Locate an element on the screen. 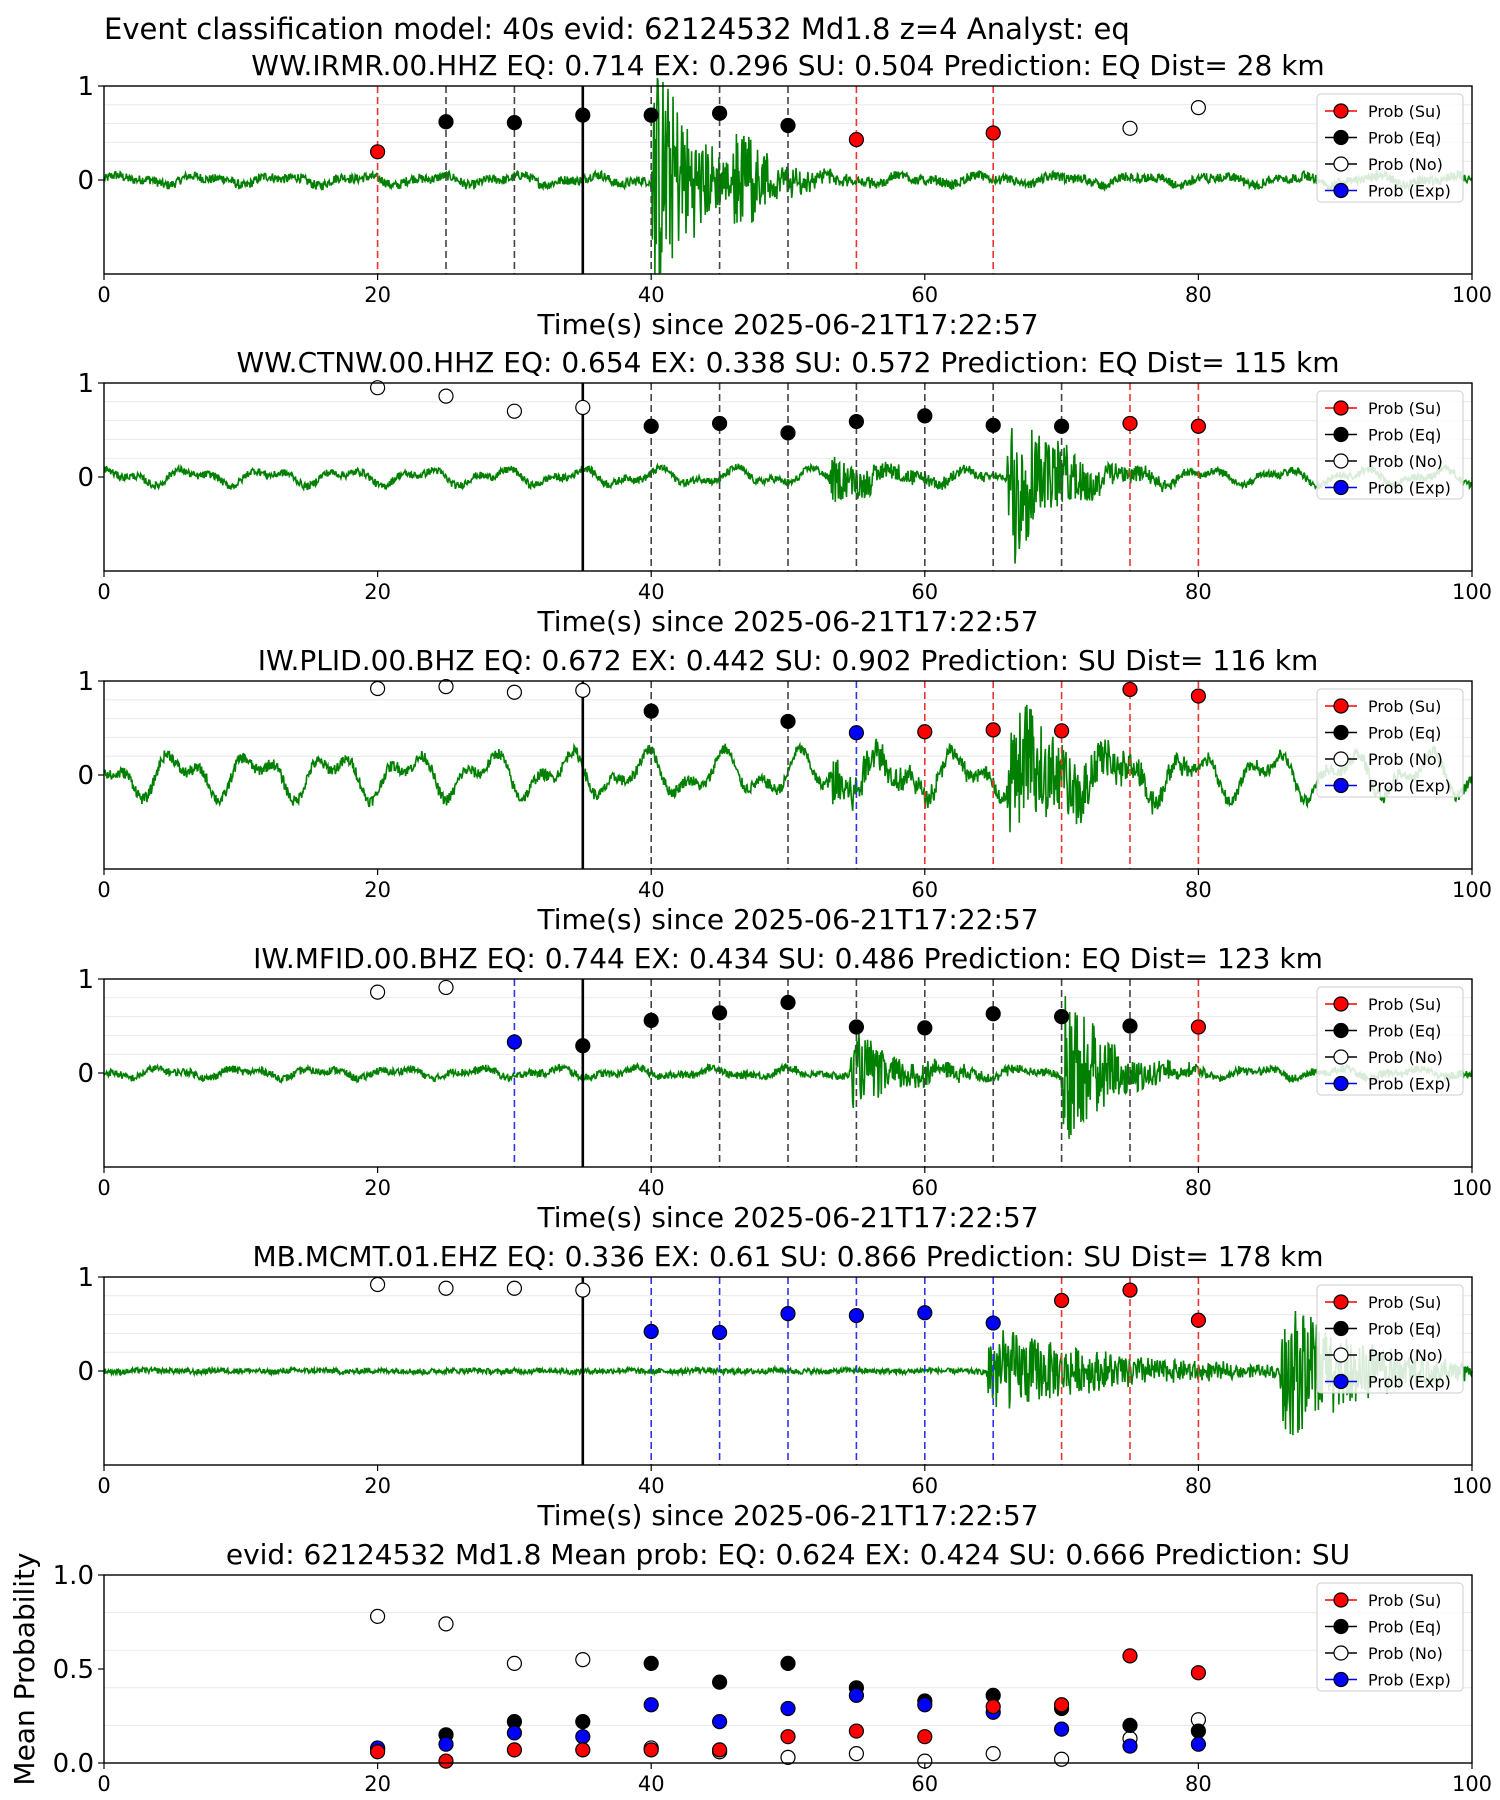  legend-marker-exp is located at coordinates (1341, 487).